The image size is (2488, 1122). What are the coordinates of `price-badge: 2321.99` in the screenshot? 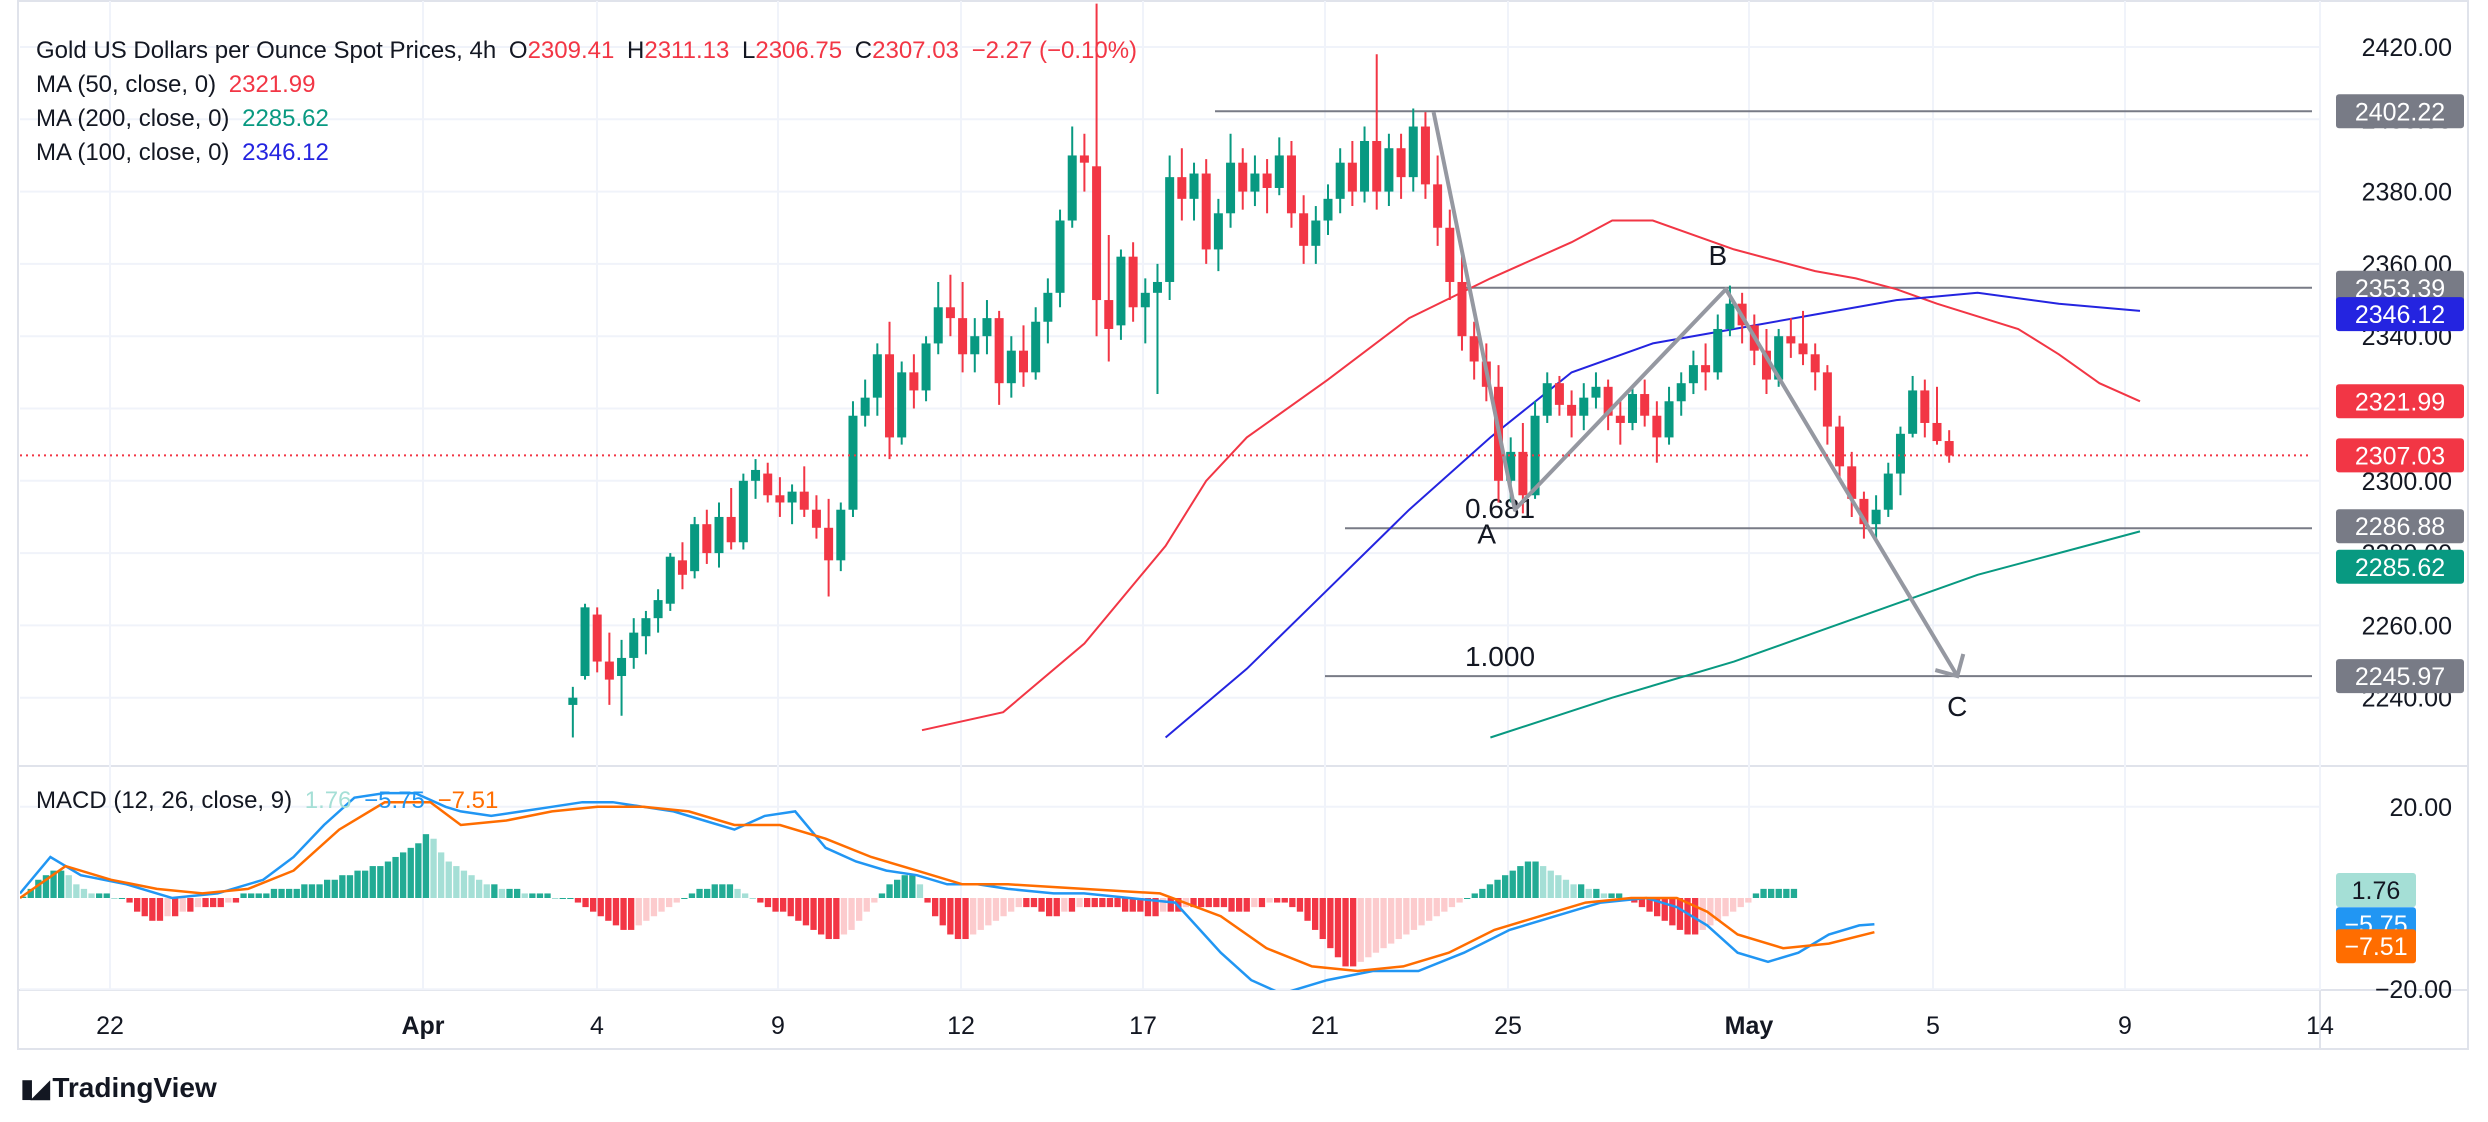 It's located at (2400, 401).